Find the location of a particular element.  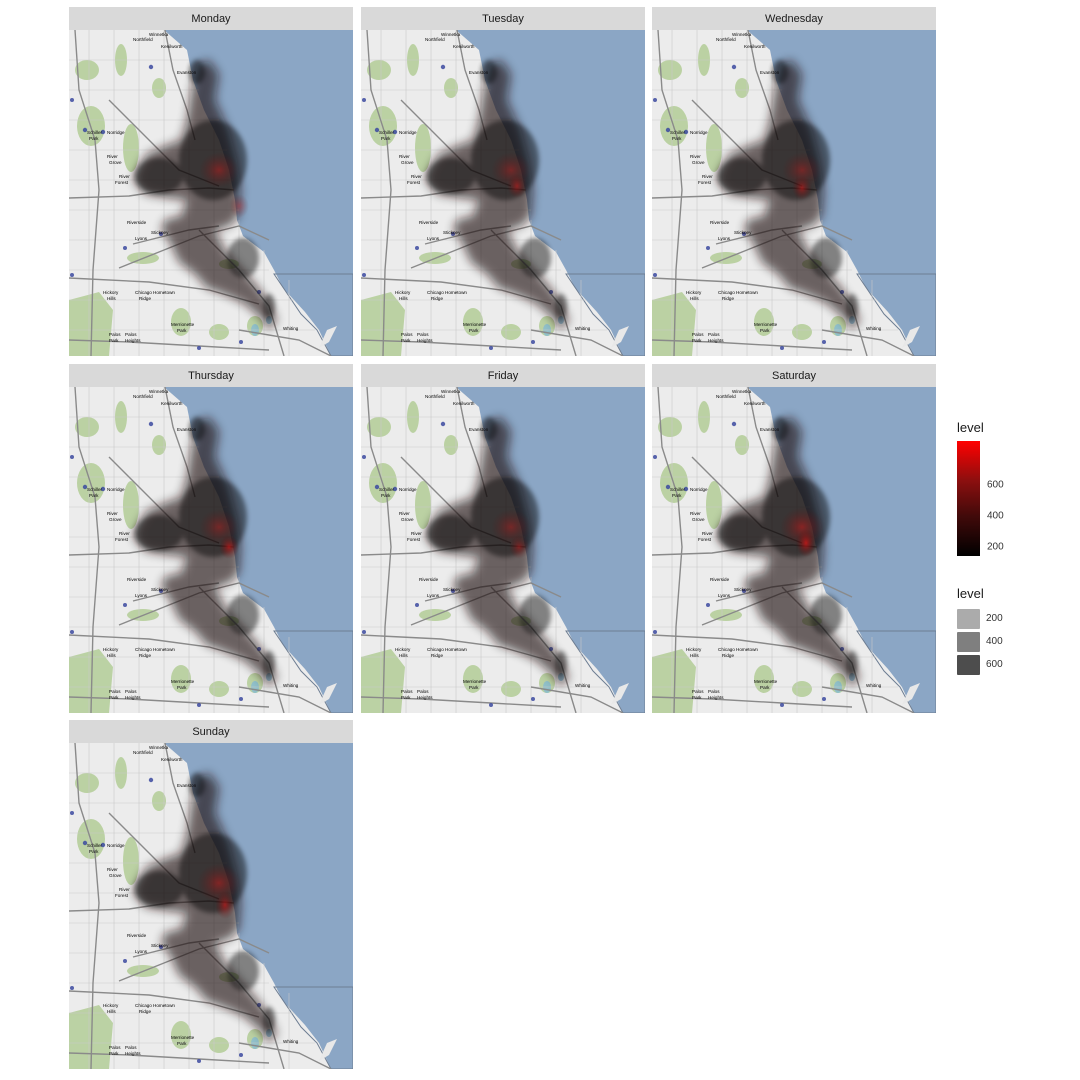

map-monday is located at coordinates (211, 193).